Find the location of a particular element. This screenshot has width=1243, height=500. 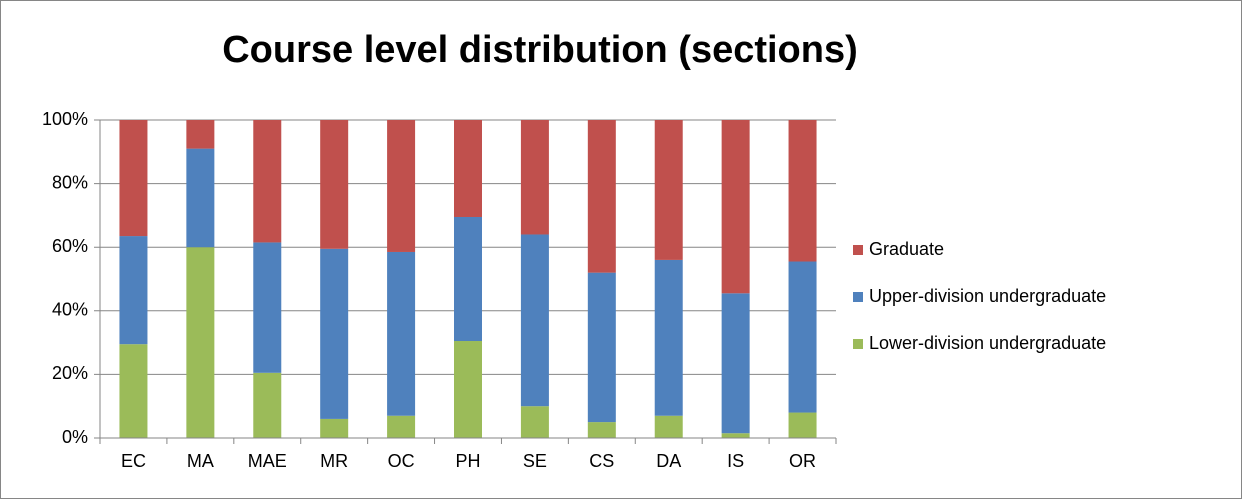

x-tick-label: EC is located at coordinates (133, 461).